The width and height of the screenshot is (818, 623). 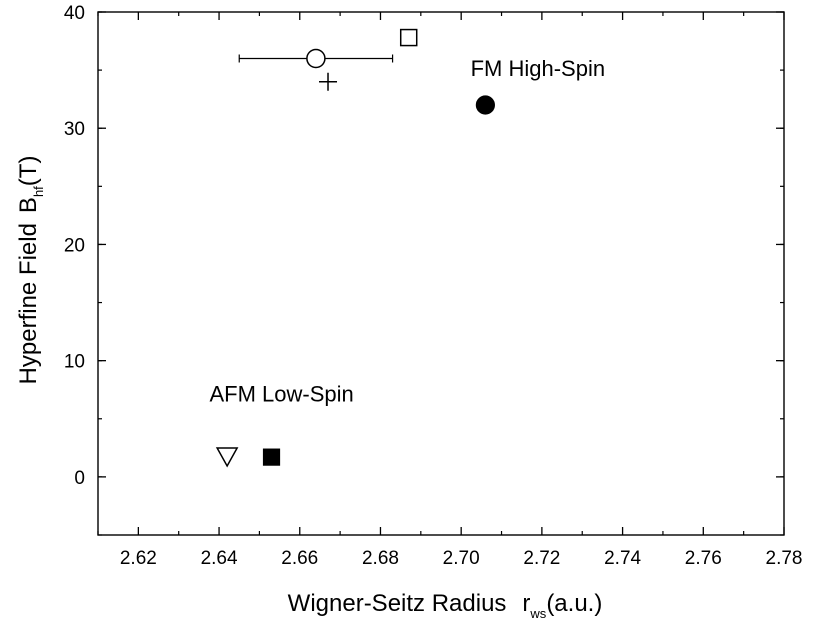 I want to click on y-axis-title: Hyperfine Field Bhf(T), so click(x=30, y=270).